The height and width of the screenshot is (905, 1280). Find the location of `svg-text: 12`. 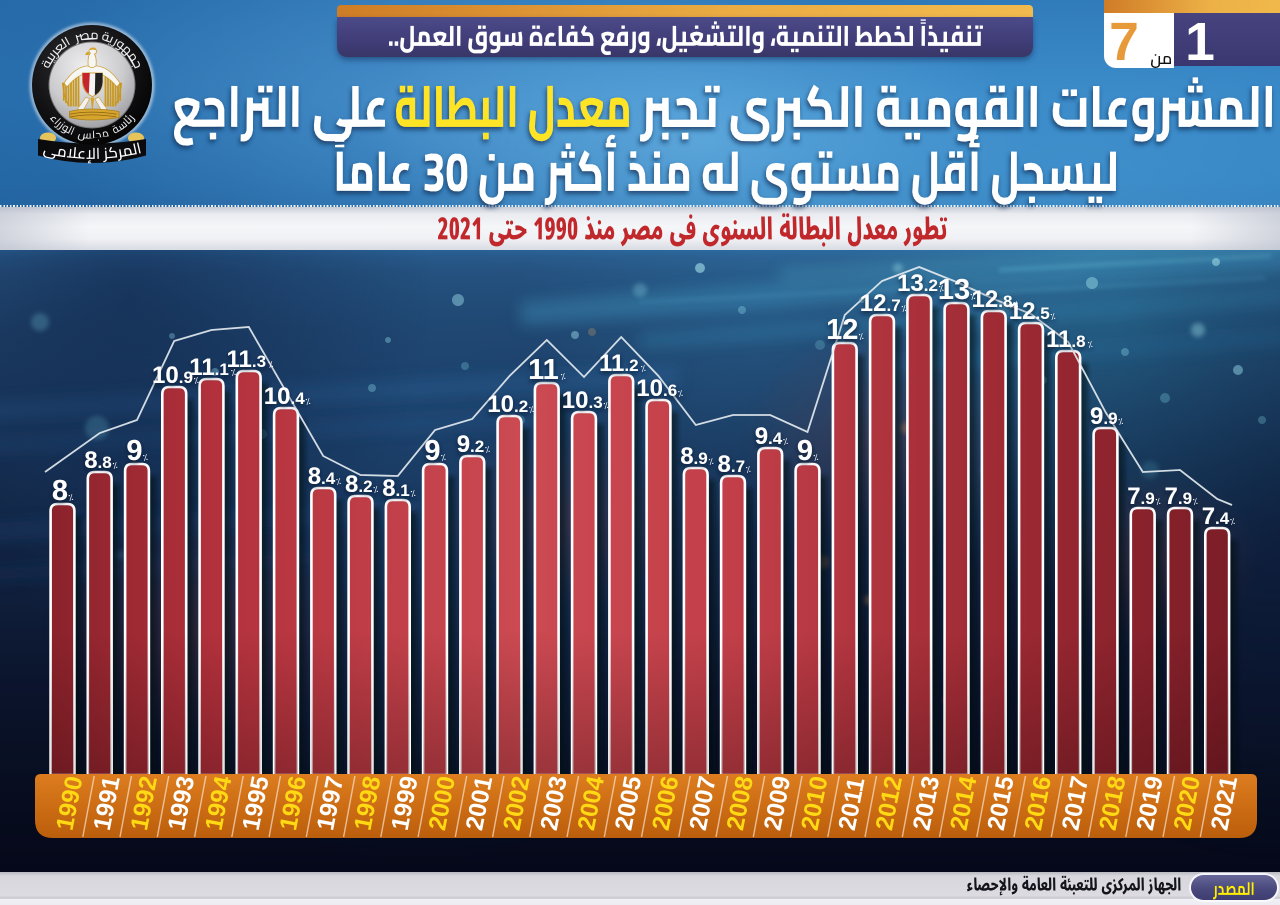

svg-text: 12 is located at coordinates (842, 330).